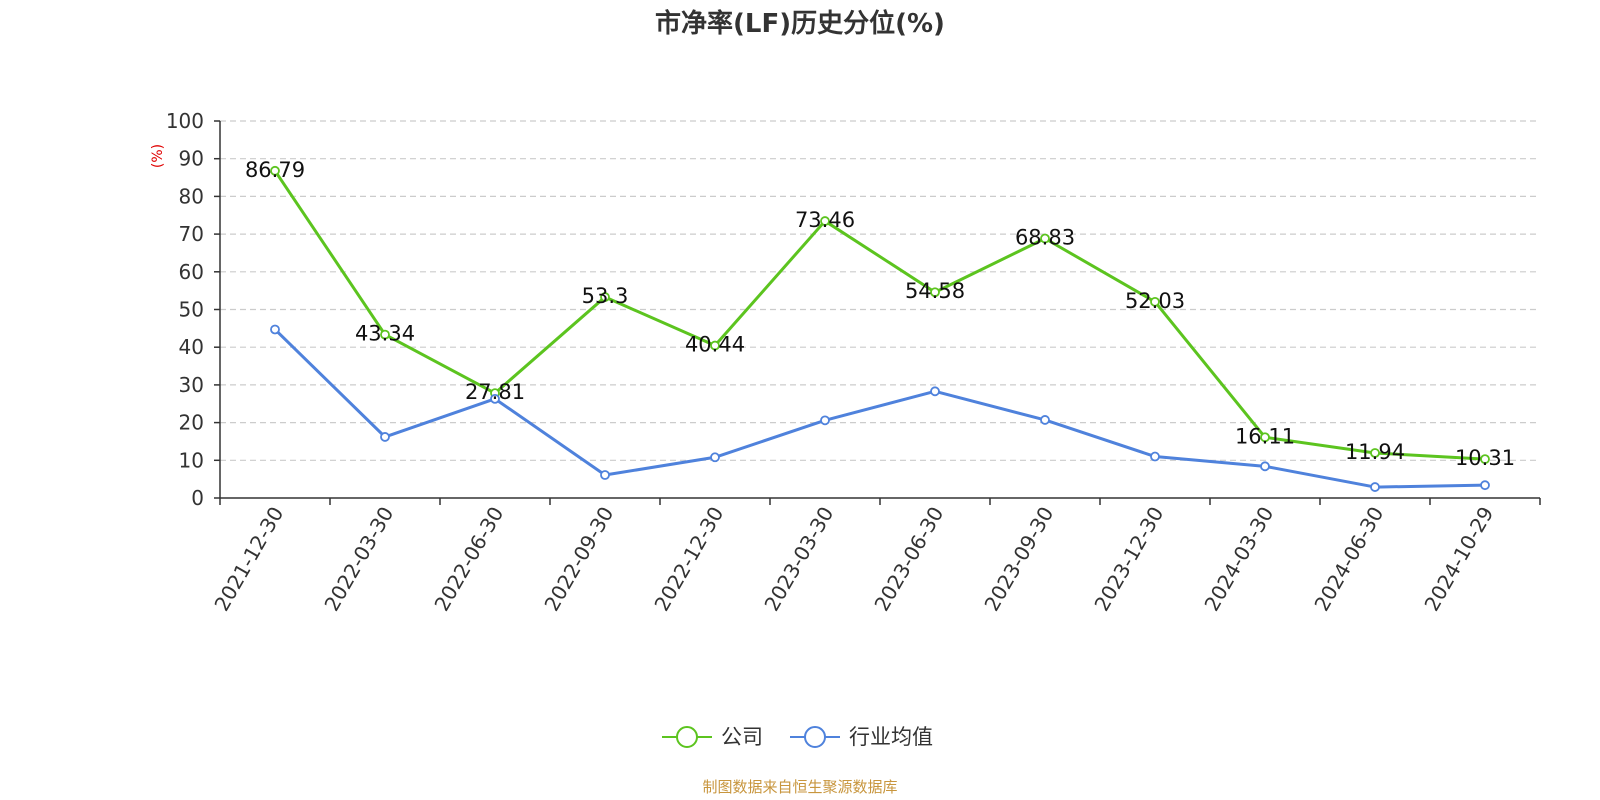 The image size is (1600, 800). I want to click on y-tick-label: 30, so click(191, 385).